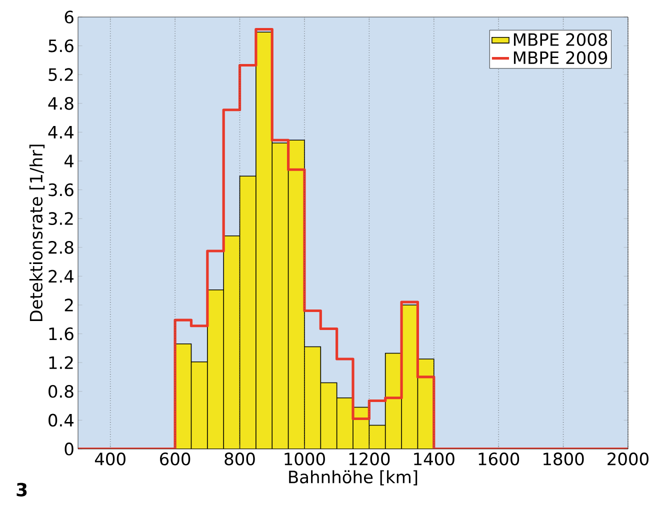 The height and width of the screenshot is (506, 657). I want to click on x-tick-label: 1800, so click(564, 459).